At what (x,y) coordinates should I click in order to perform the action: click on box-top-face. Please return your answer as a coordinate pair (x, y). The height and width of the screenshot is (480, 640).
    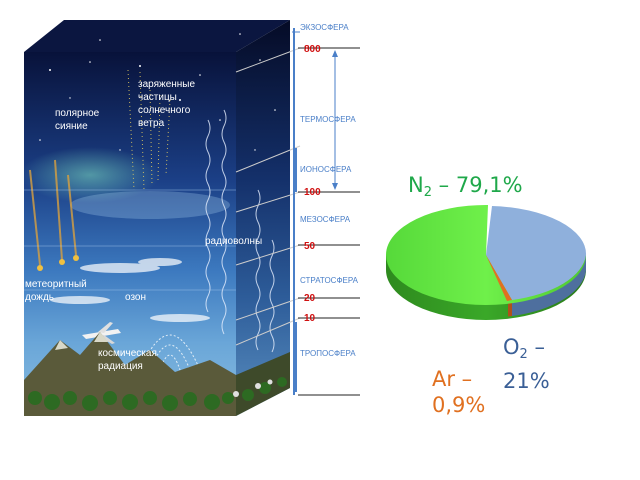
    Looking at the image, I should click on (157, 36).